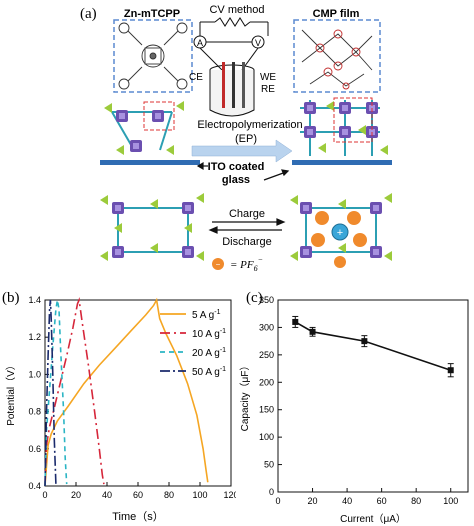 The height and width of the screenshot is (526, 474). What do you see at coordinates (34, 412) in the screenshot?
I see `y-tick-label: 0.8` at bounding box center [34, 412].